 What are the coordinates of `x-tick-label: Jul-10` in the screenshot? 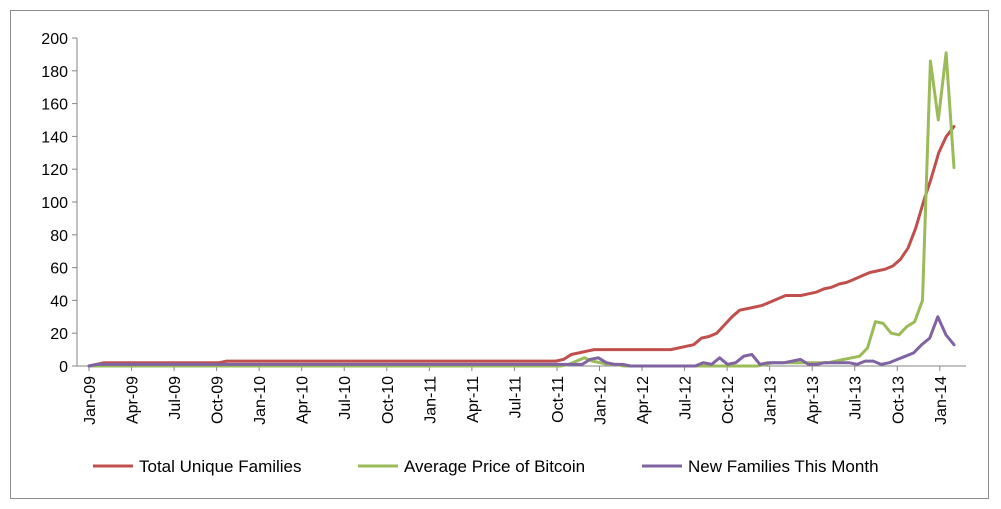 It's located at (345, 398).